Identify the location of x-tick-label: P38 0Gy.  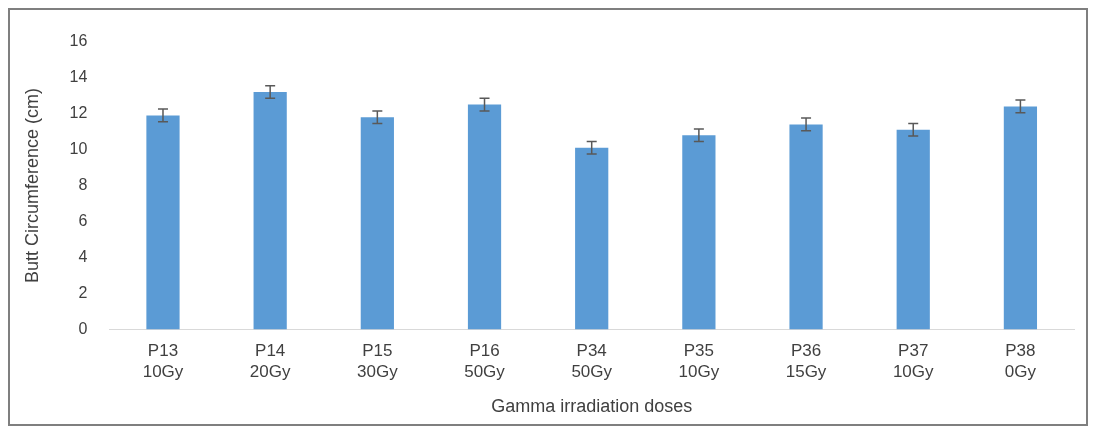
(1020, 361).